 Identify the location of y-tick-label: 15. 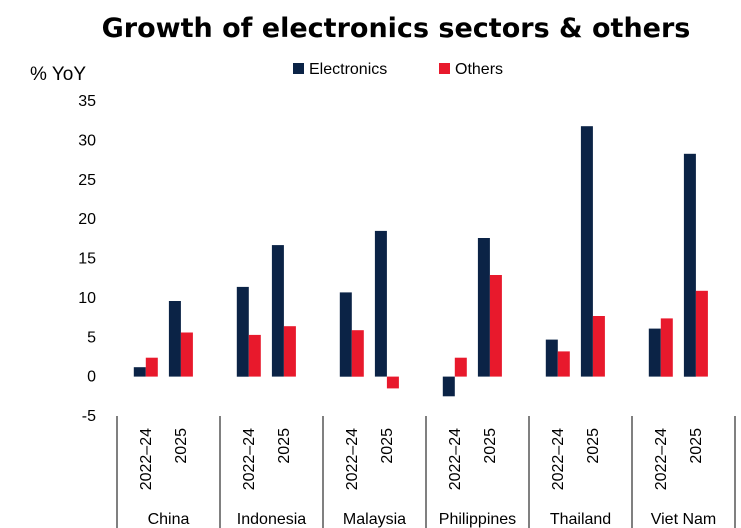
(87, 259).